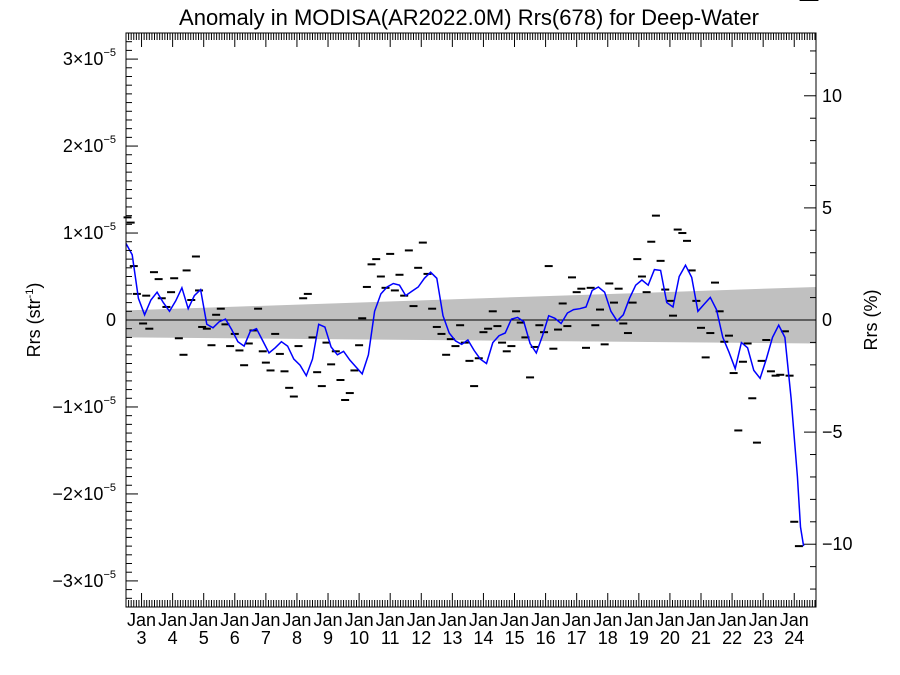 Image resolution: width=900 pixels, height=675 pixels. I want to click on y-left-tick-label: −1×10⁻⁵, so click(84, 406).